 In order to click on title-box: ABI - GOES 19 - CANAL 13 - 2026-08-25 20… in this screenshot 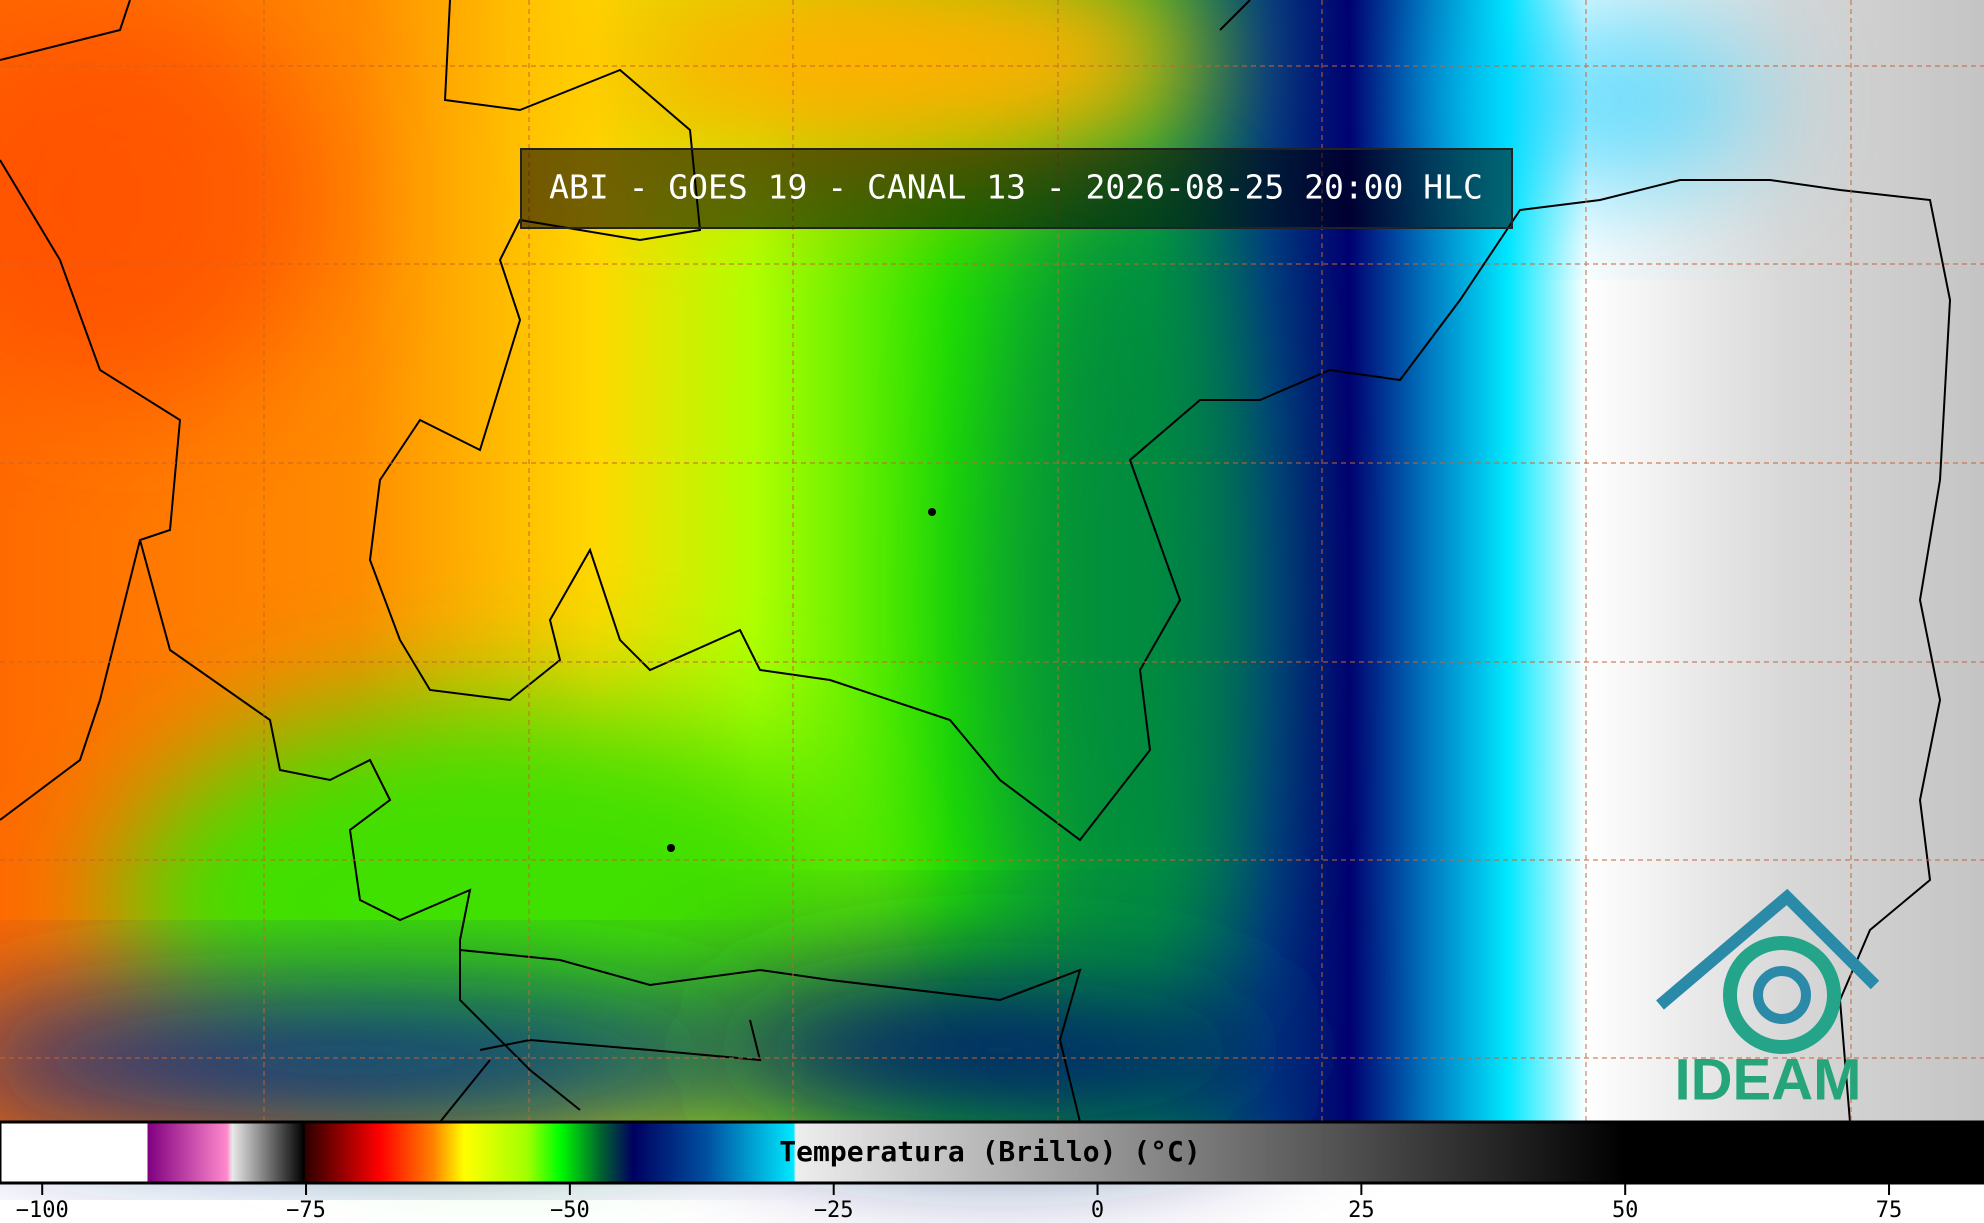, I will do `click(1016, 188)`.